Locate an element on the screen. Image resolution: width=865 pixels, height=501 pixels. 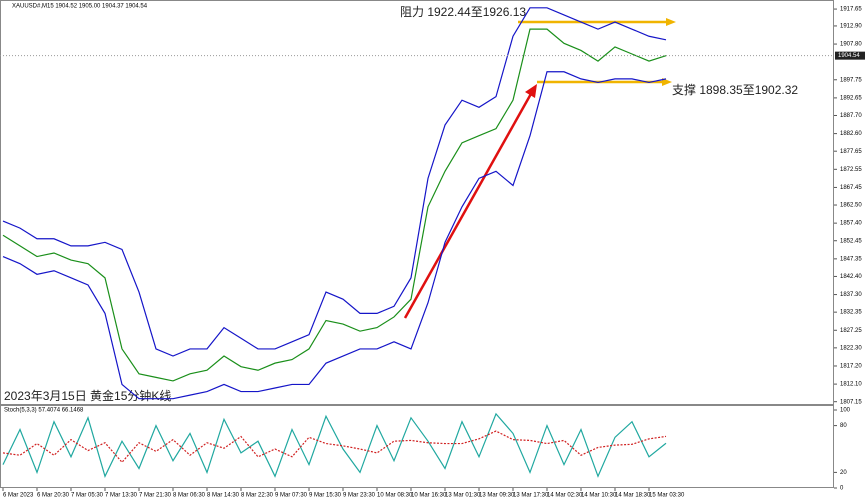
y-tick-label: 1912.90 is located at coordinates (851, 27).